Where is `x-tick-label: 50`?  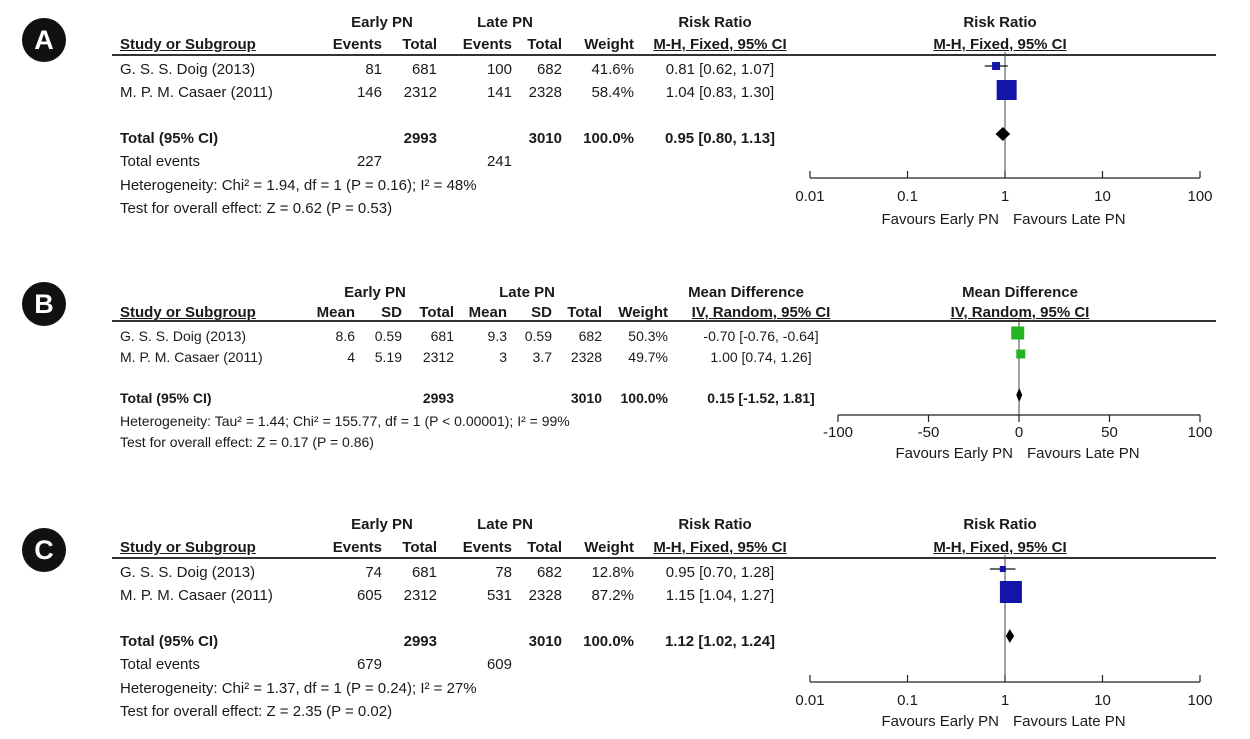 x-tick-label: 50 is located at coordinates (1109, 432).